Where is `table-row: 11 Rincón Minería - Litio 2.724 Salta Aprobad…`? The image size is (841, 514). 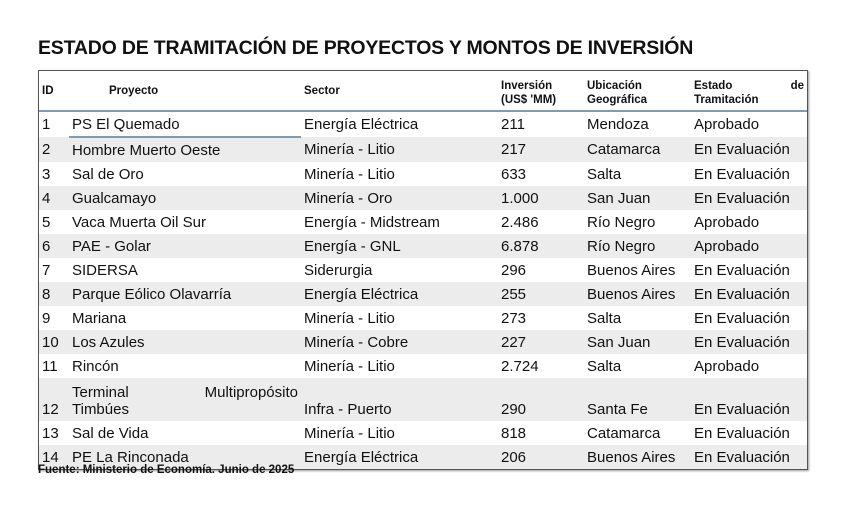
table-row: 11 Rincón Minería - Litio 2.724 Salta Aprobad… is located at coordinates (423, 366).